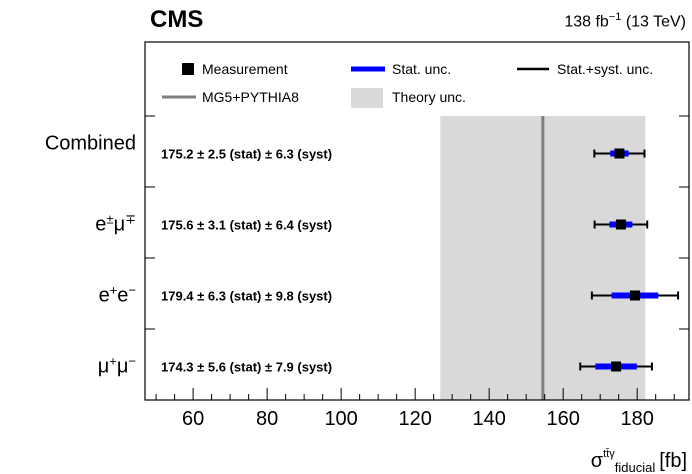 The height and width of the screenshot is (474, 692). What do you see at coordinates (414, 419) in the screenshot?
I see `x-tick-label: 120` at bounding box center [414, 419].